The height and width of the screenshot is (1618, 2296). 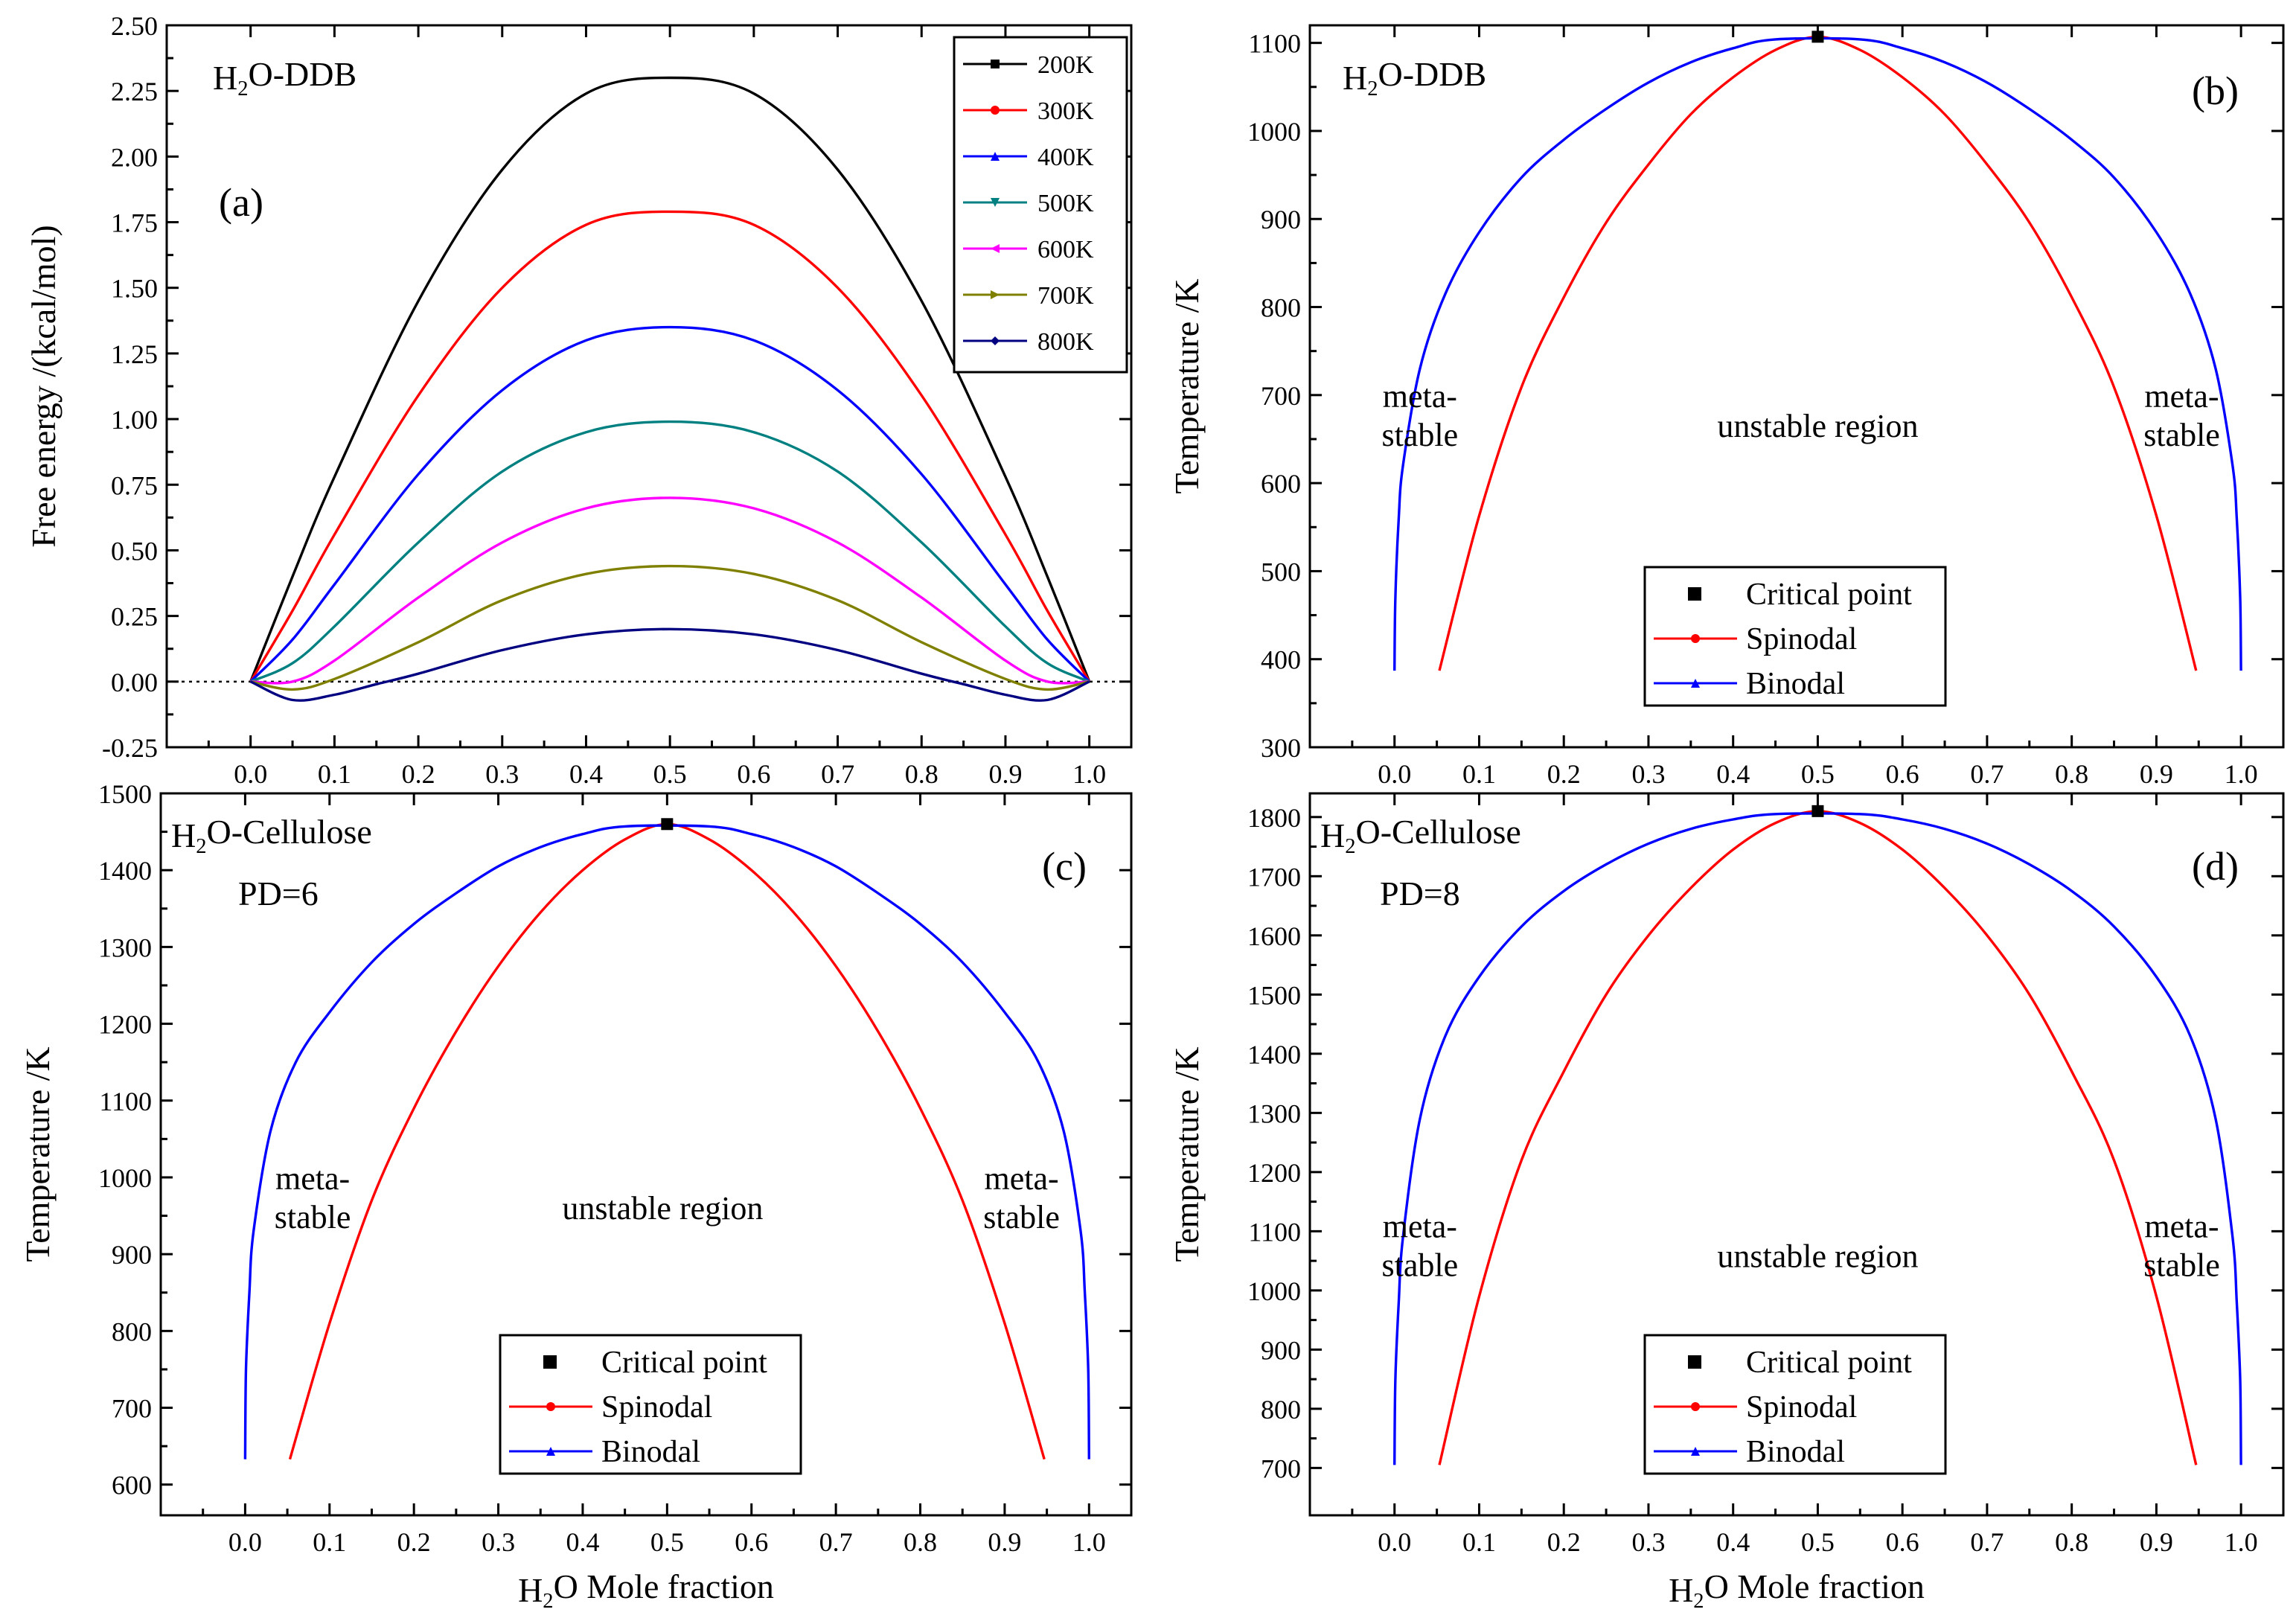 I want to click on legend-item: 500K, so click(x=1028, y=203).